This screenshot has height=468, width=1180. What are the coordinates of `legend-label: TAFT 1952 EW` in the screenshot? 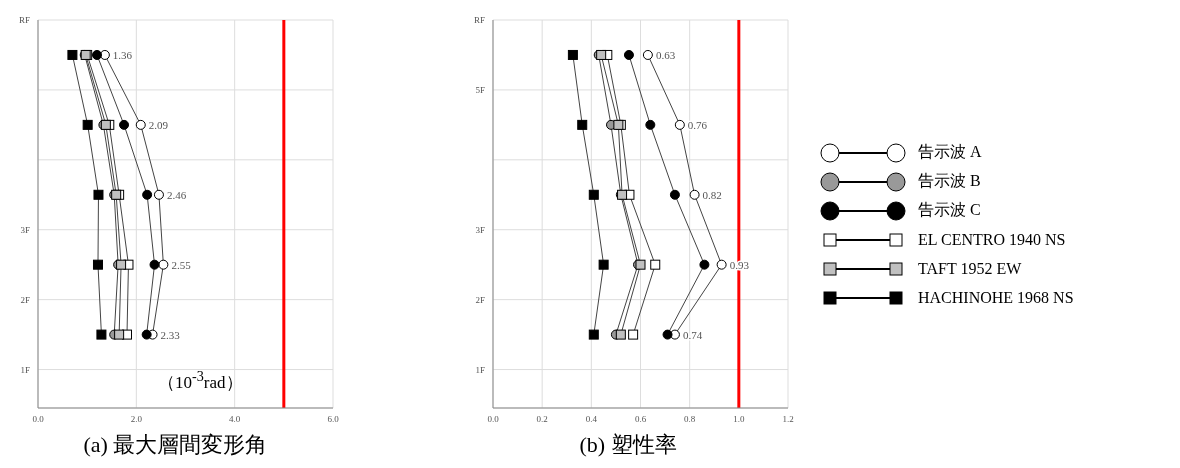 It's located at (970, 268).